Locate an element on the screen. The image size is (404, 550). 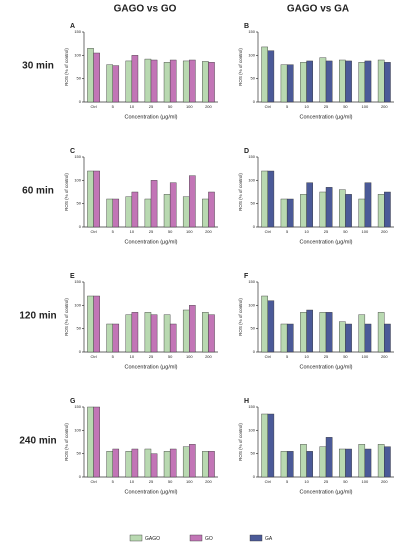
panel-letter: B is located at coordinates (246, 26).